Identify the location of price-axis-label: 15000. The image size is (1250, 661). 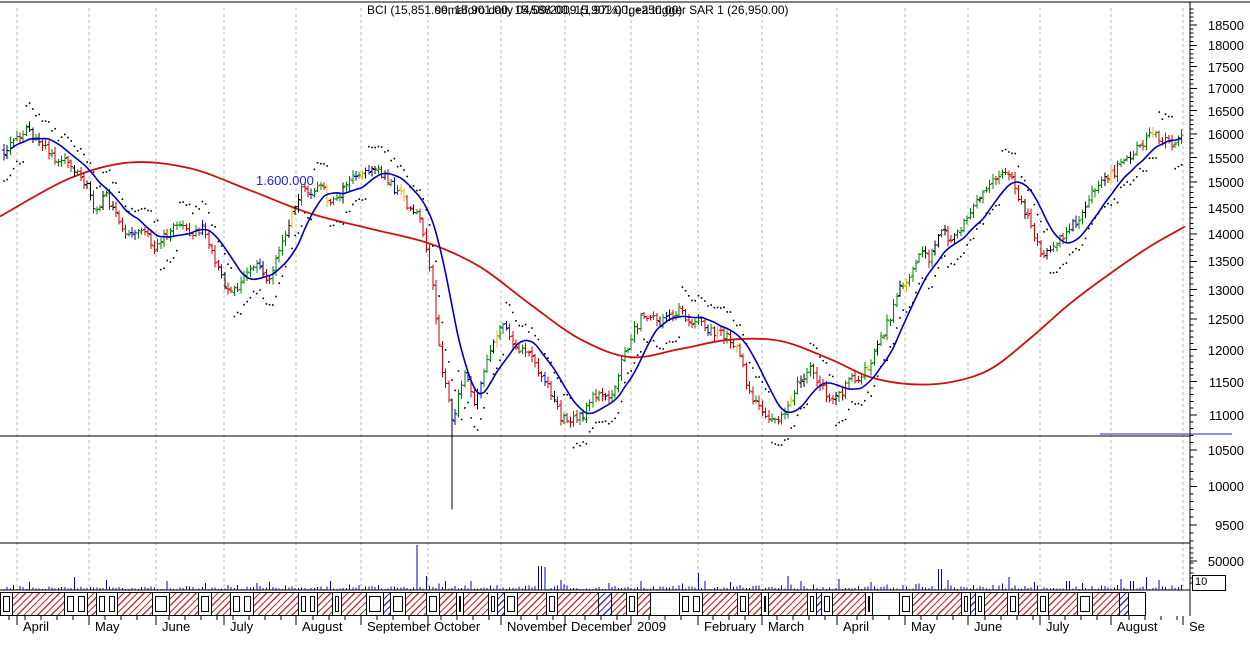
(1225, 182).